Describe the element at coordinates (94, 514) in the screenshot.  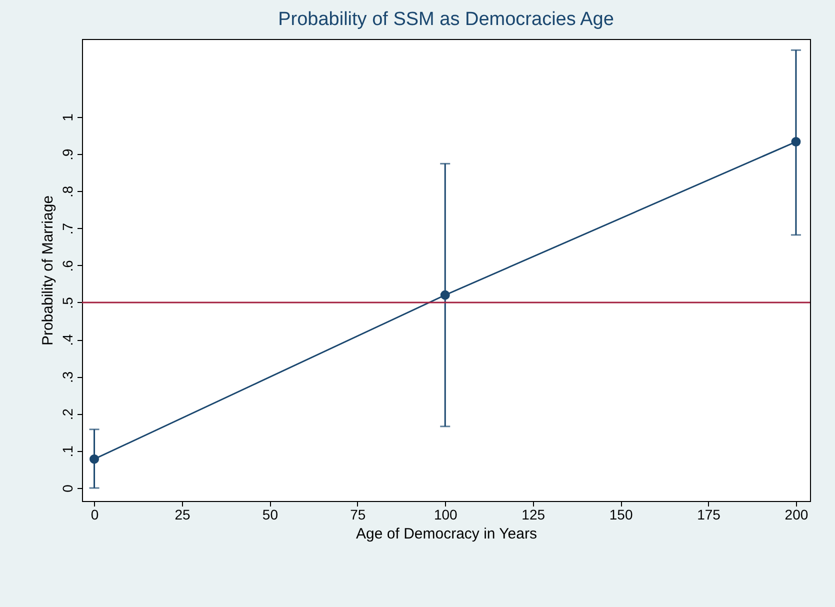
I see `x-tick-label: 0` at that location.